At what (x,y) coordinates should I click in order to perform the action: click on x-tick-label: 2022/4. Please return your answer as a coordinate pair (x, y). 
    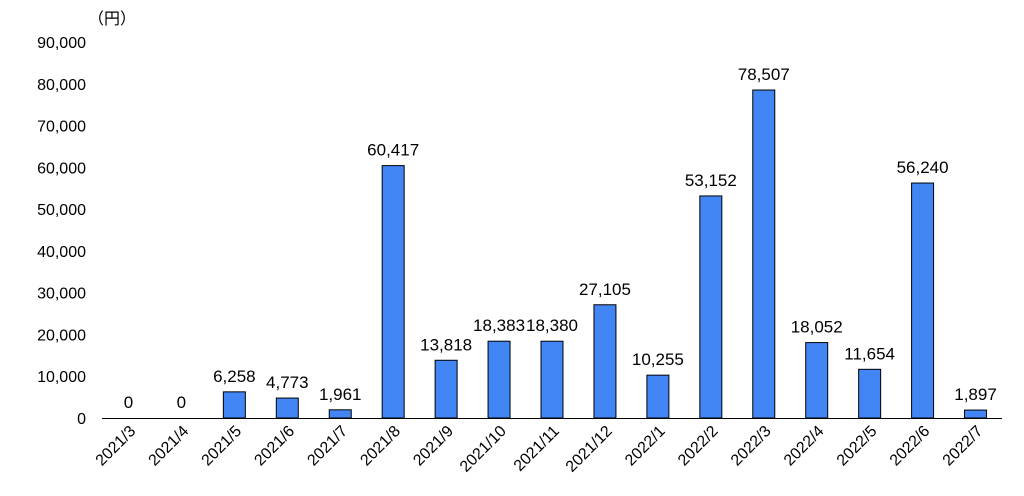
    Looking at the image, I should click on (804, 446).